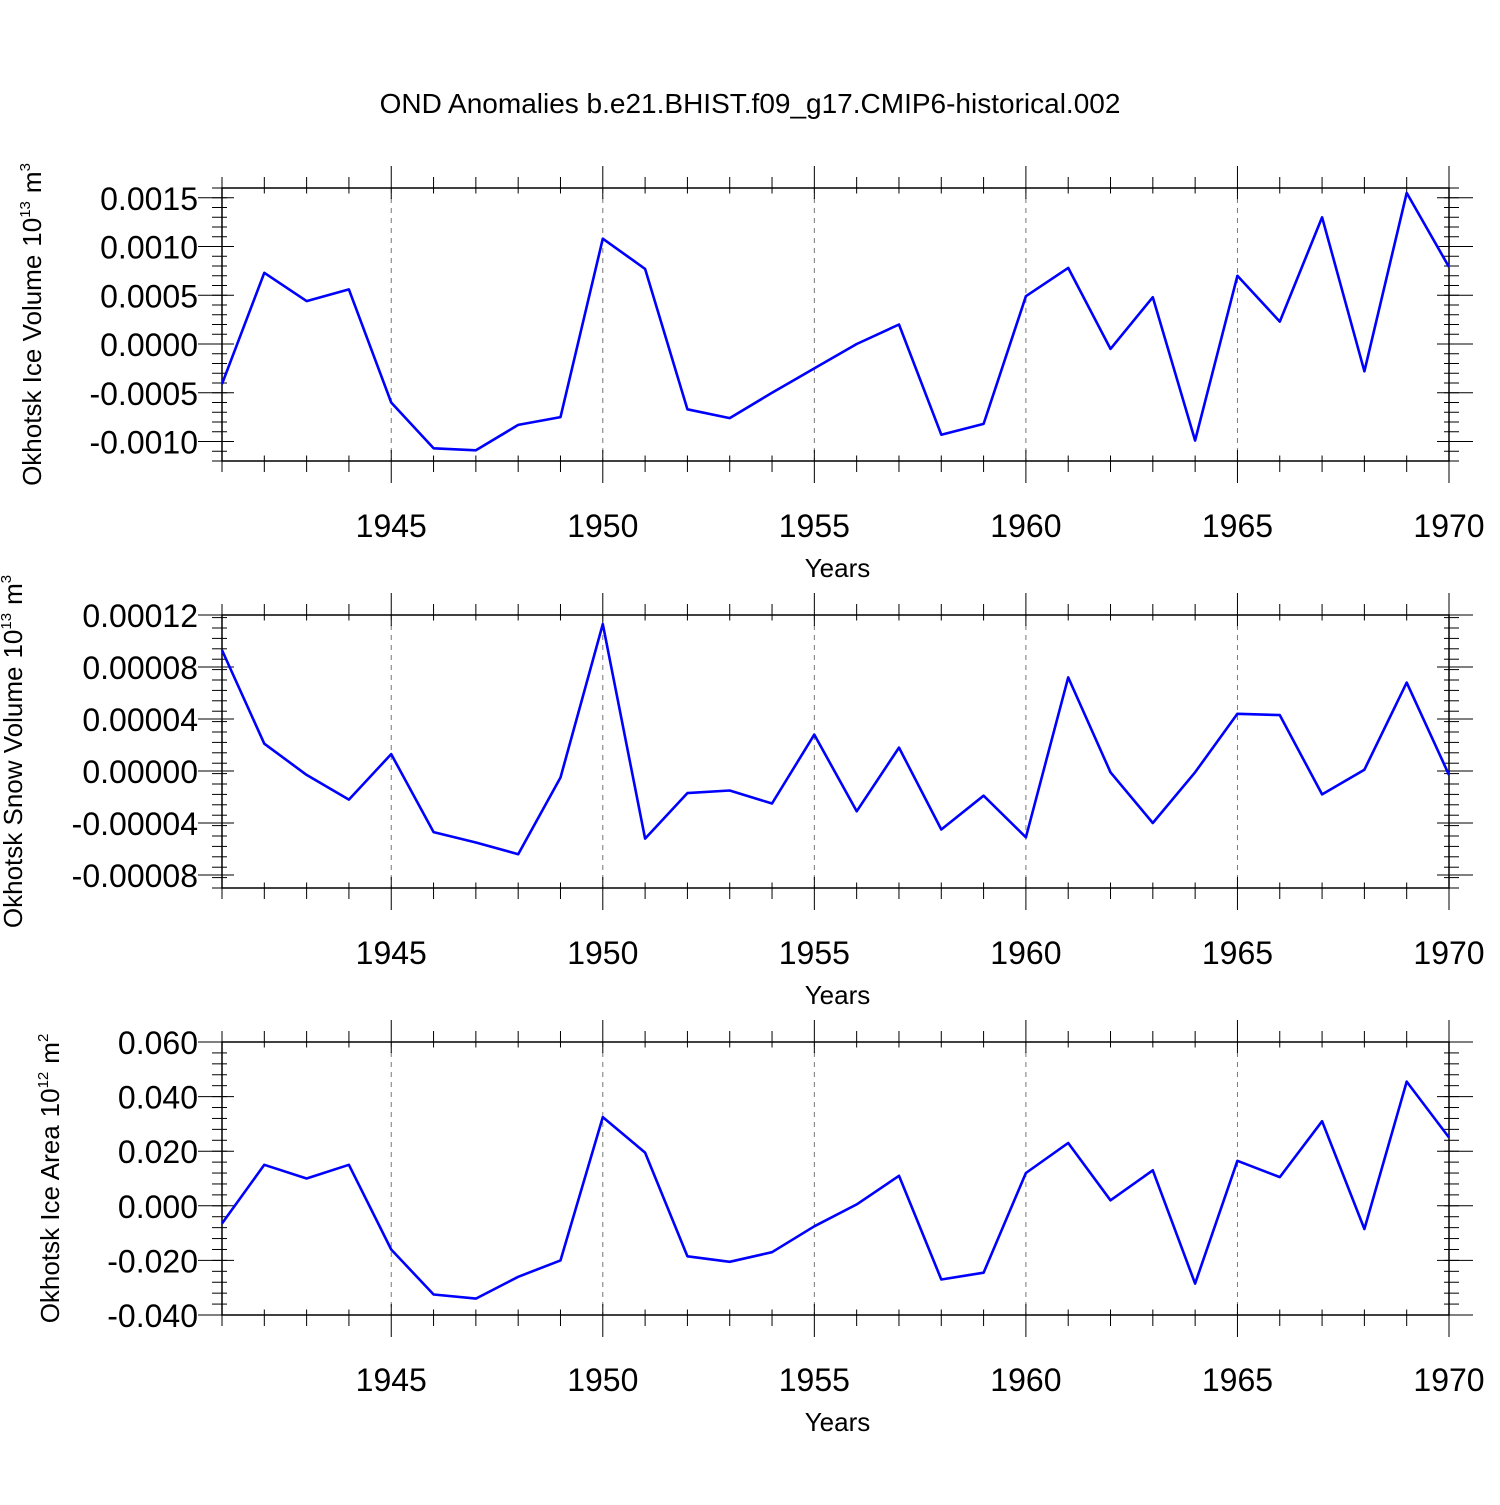  Describe the element at coordinates (43, 1080) in the screenshot. I see `y-axis-unit-exp: 12` at that location.